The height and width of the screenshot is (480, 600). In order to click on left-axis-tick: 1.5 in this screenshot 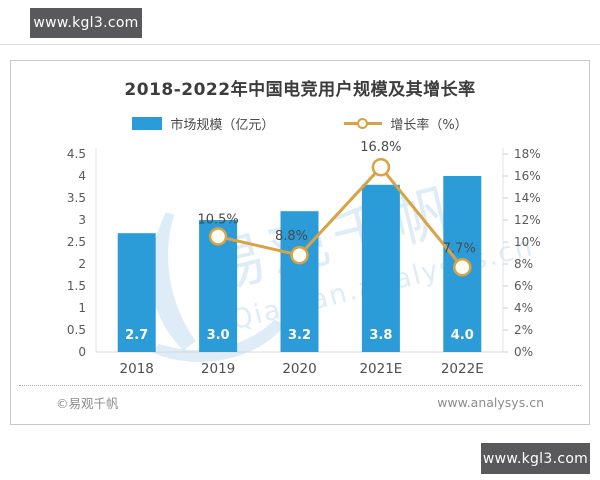, I will do `click(76, 286)`.